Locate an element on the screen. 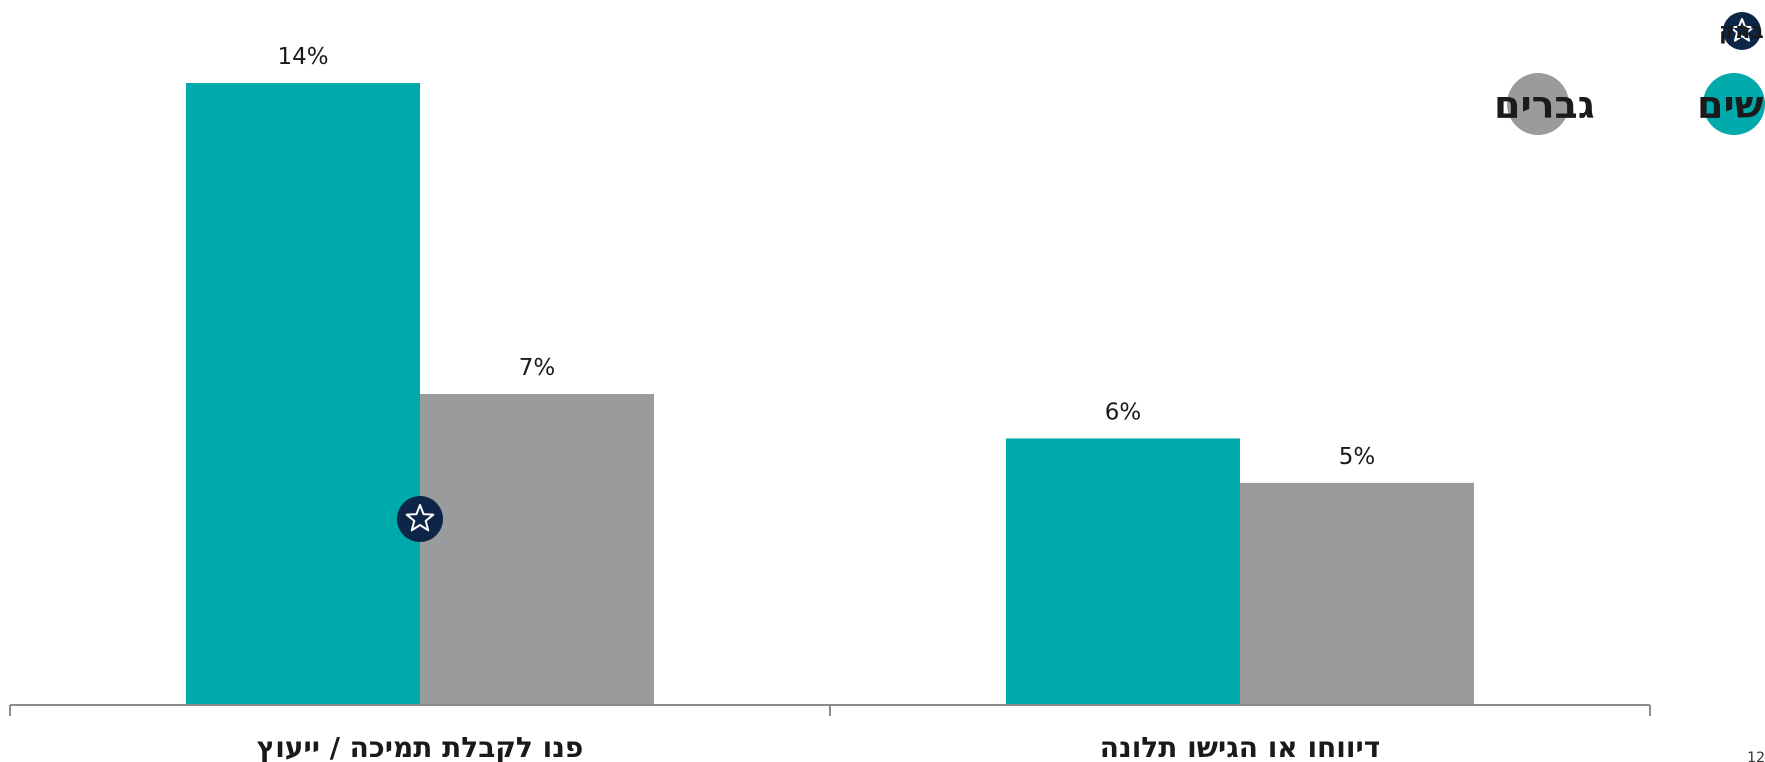  significance-marker is located at coordinates (420, 519).